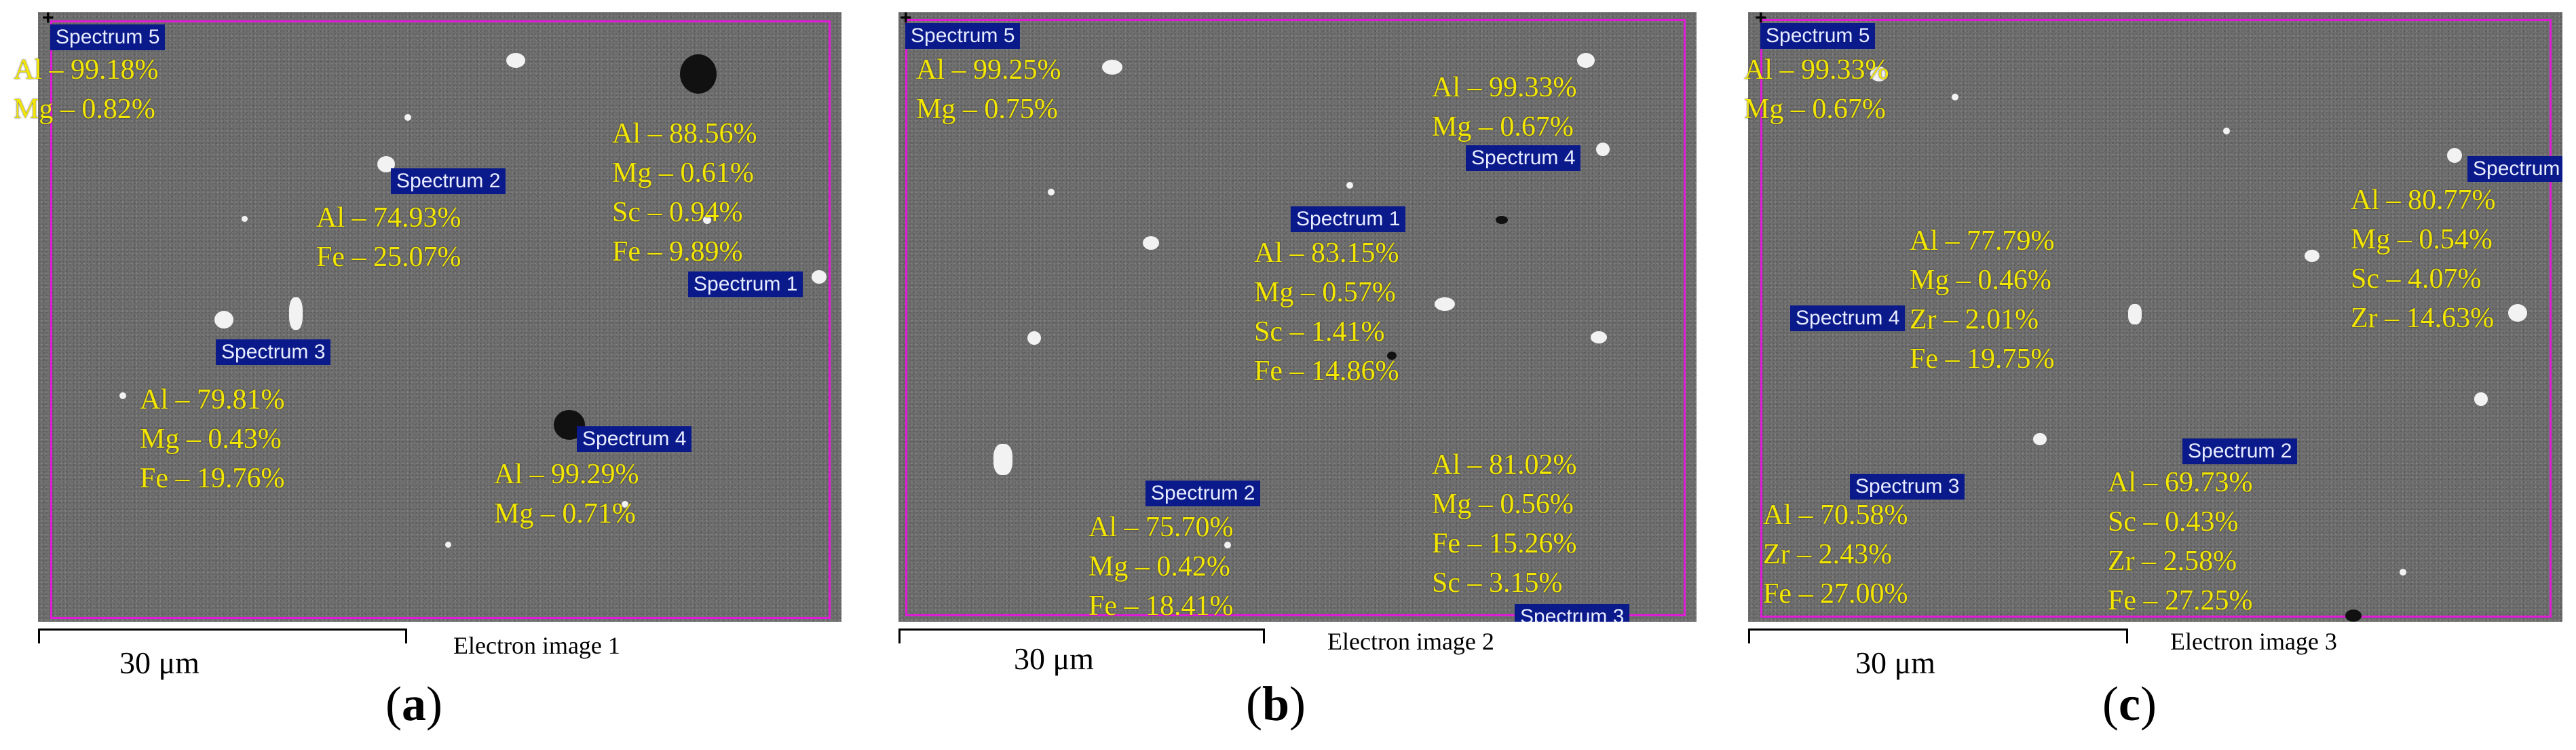 The height and width of the screenshot is (750, 2576). I want to click on marker-spectrum-5: +, so click(48, 20).